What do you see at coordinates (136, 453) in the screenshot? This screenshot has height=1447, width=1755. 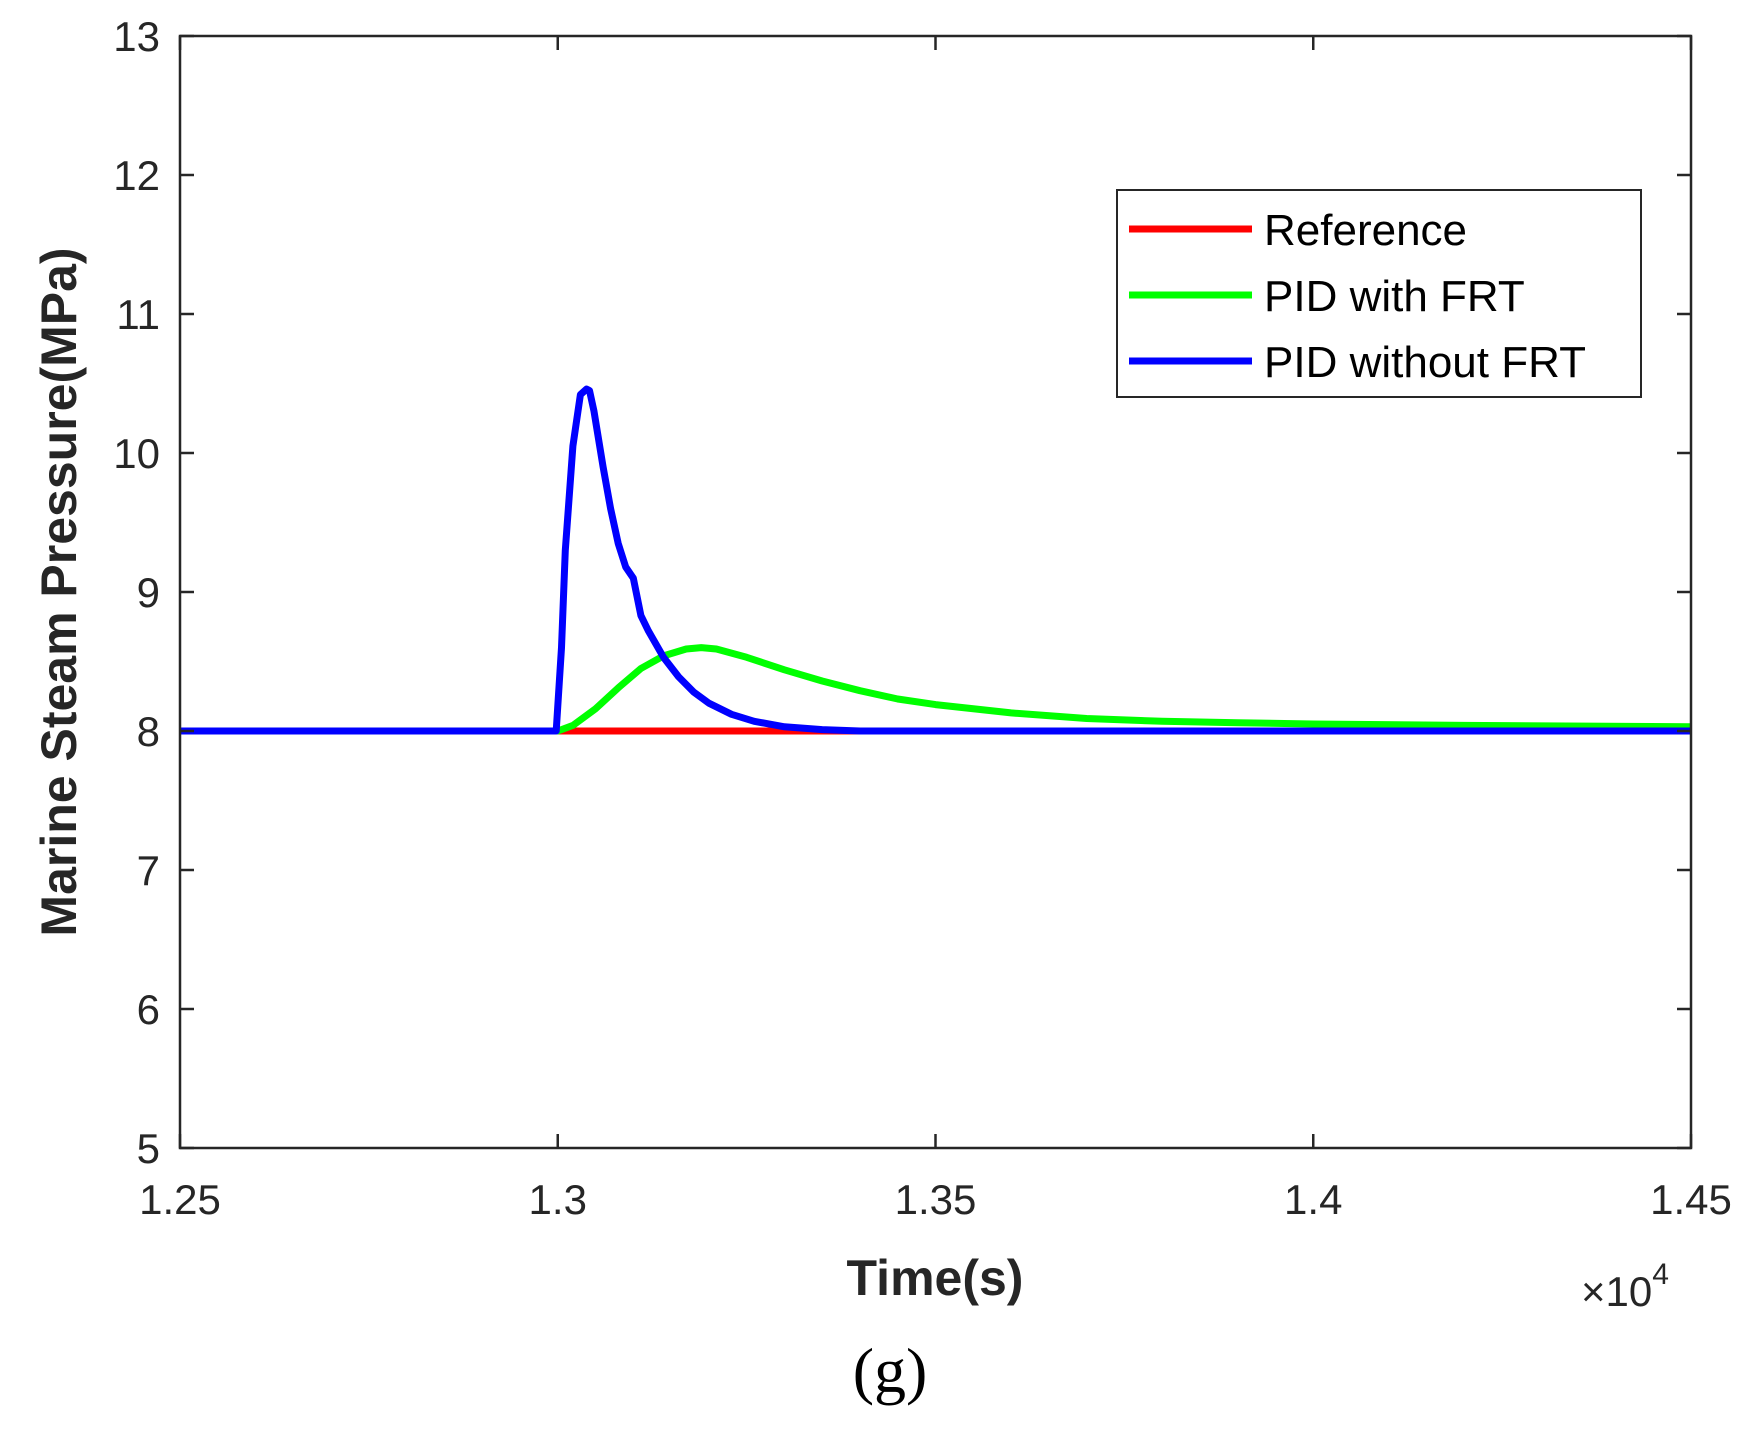 I see `y-tick-label: 10` at bounding box center [136, 453].